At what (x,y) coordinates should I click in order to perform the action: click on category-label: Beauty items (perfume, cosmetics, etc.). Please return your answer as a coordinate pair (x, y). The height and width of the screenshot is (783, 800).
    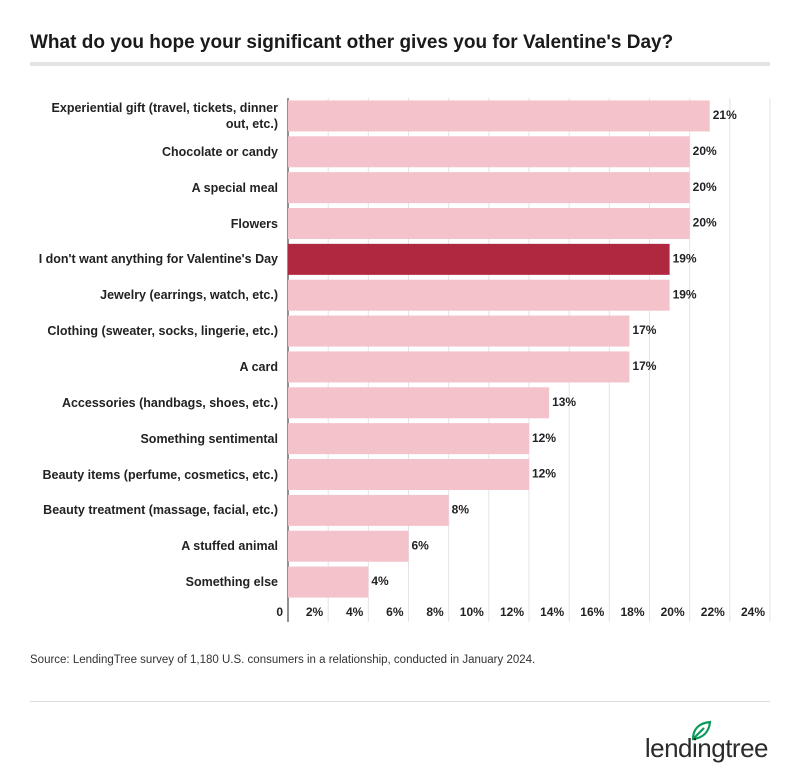
    Looking at the image, I should click on (160, 474).